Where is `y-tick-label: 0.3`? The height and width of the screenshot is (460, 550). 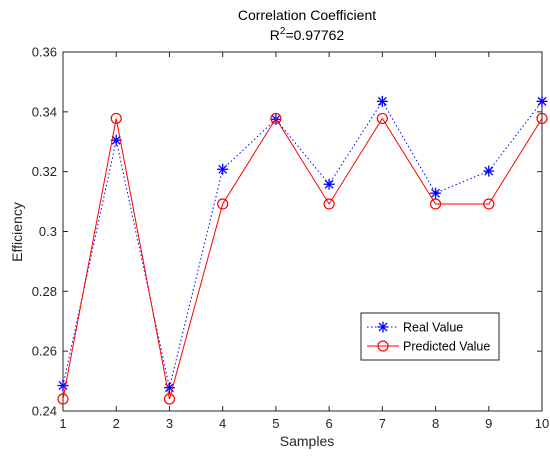 y-tick-label: 0.3 is located at coordinates (48, 231).